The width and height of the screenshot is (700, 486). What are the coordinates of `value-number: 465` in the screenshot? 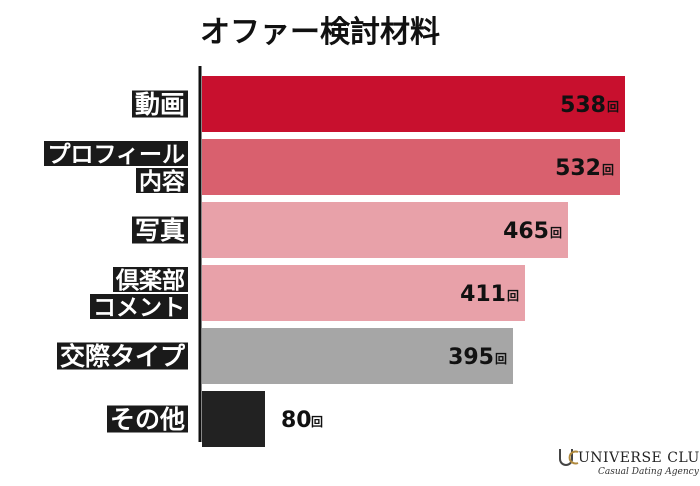 It's located at (526, 231).